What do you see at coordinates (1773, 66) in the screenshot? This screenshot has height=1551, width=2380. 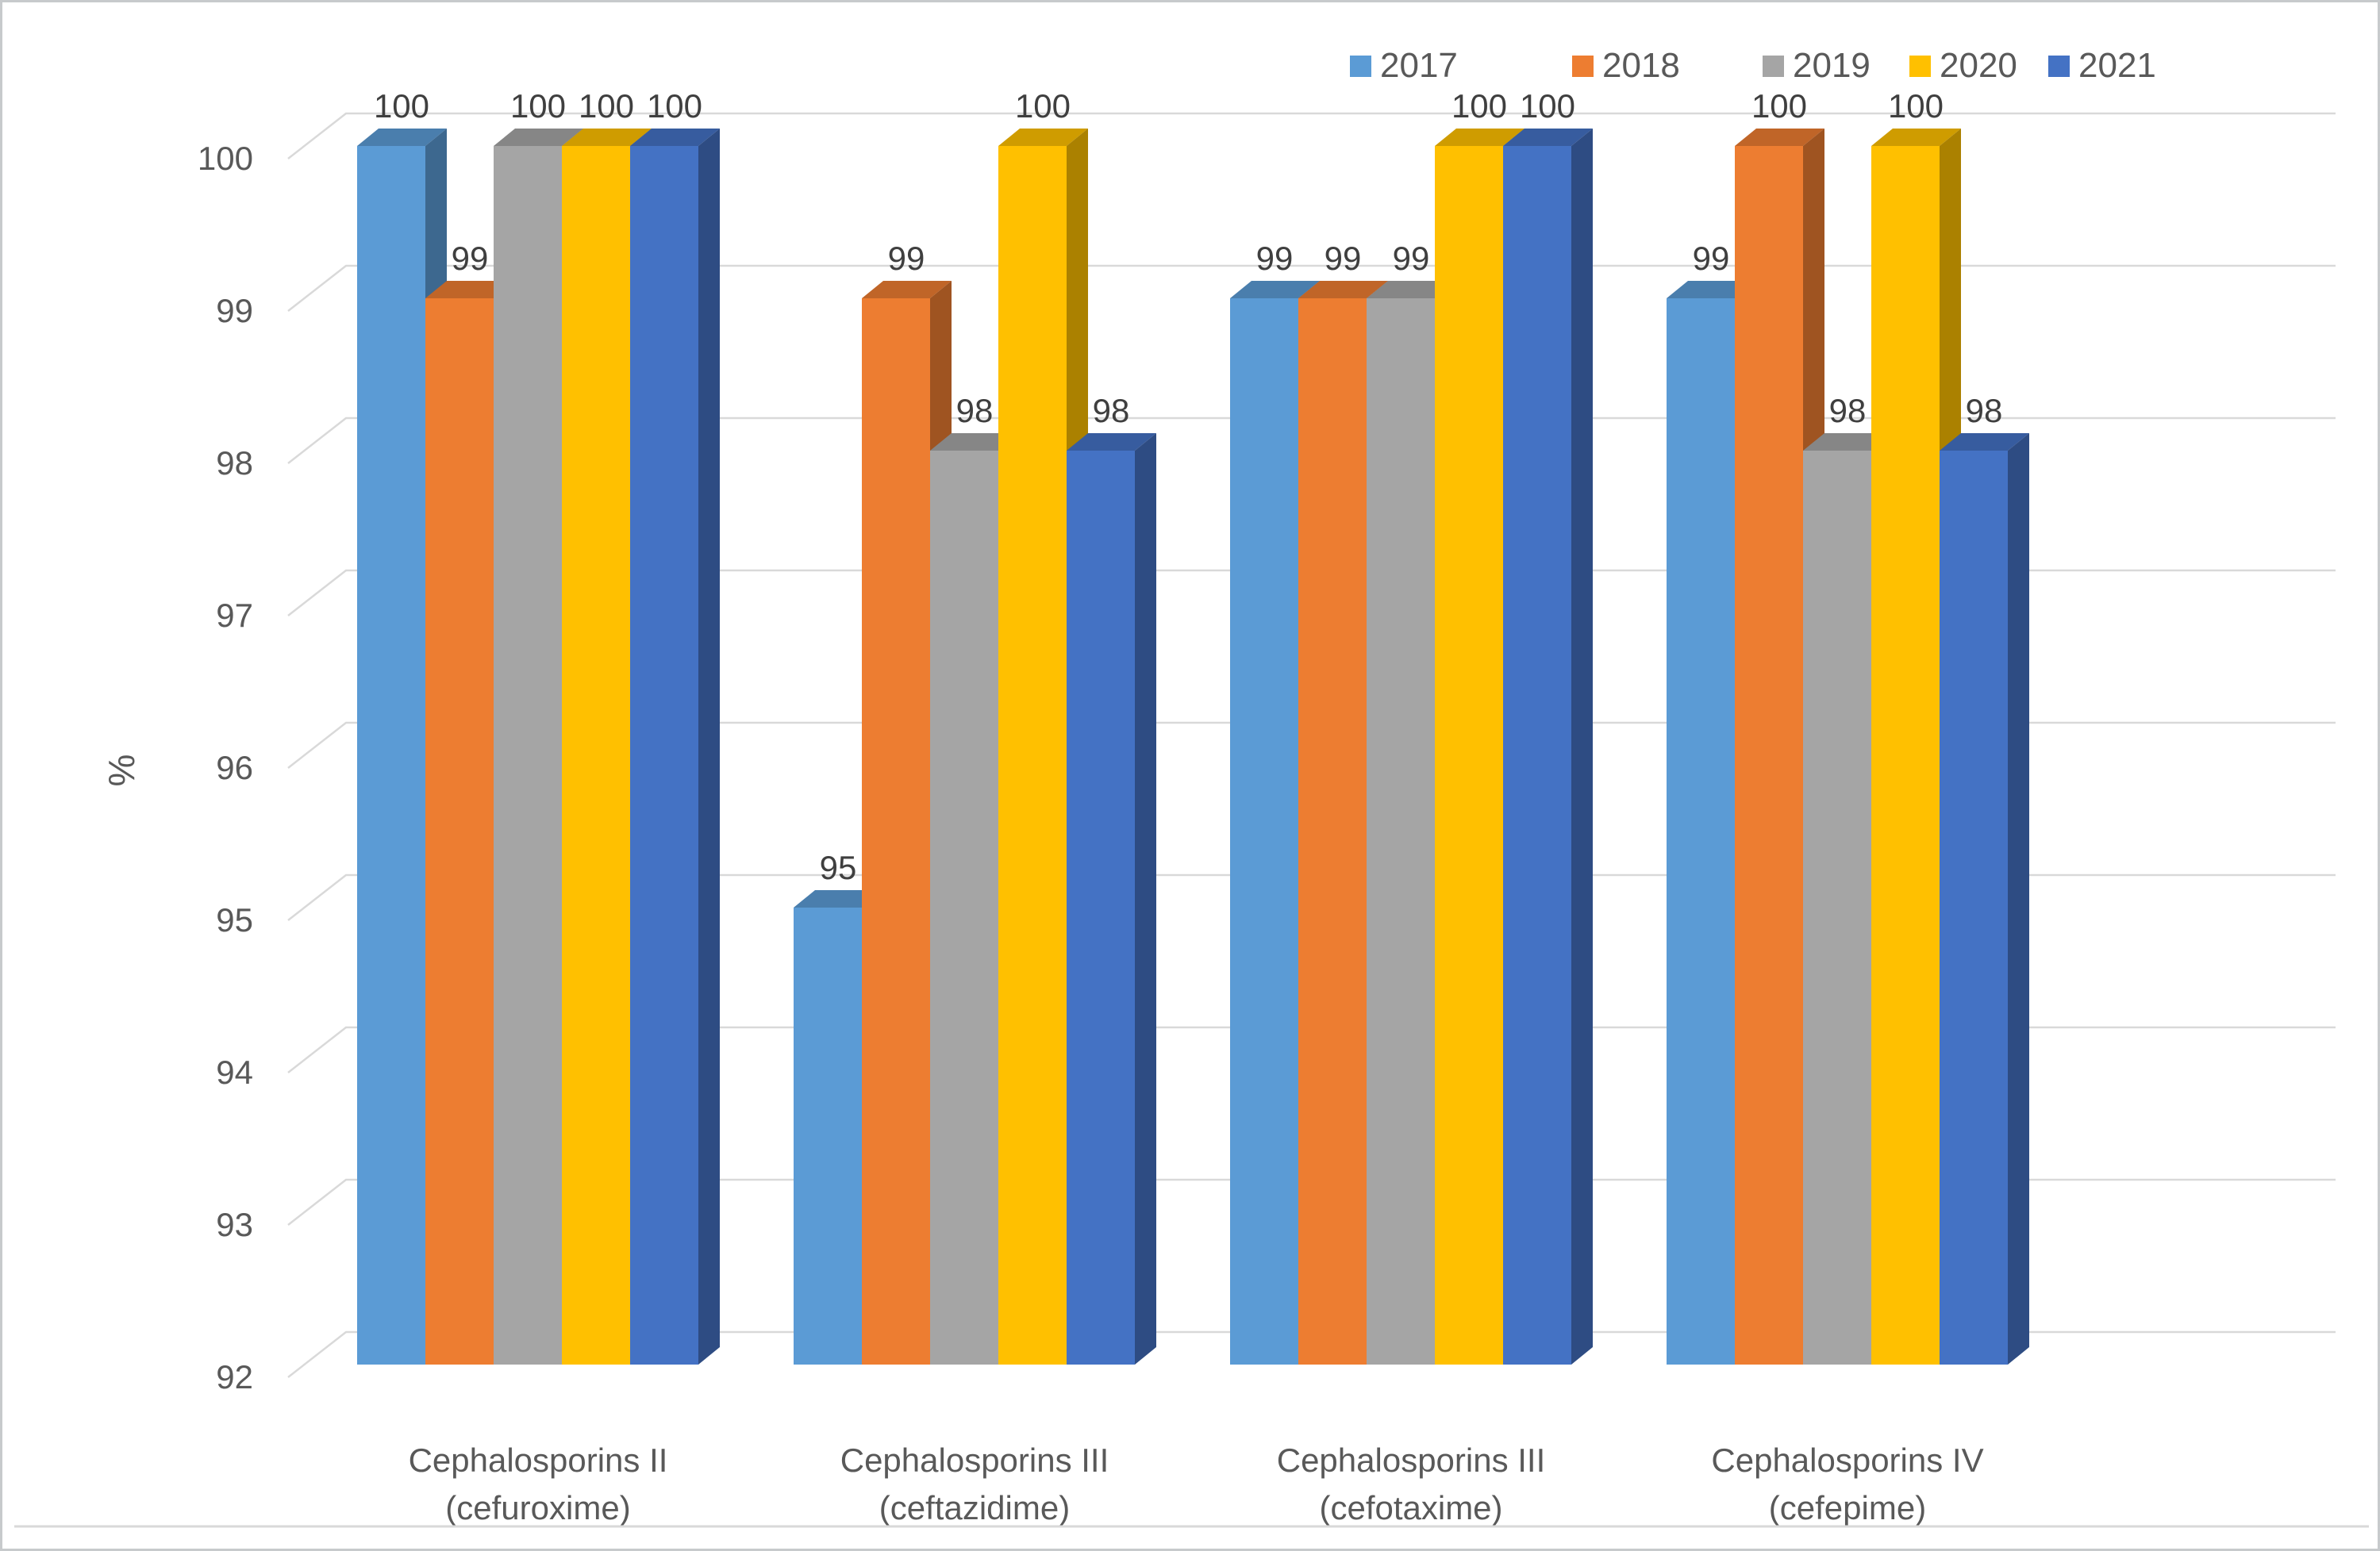 I see `legend-swatch-2019` at bounding box center [1773, 66].